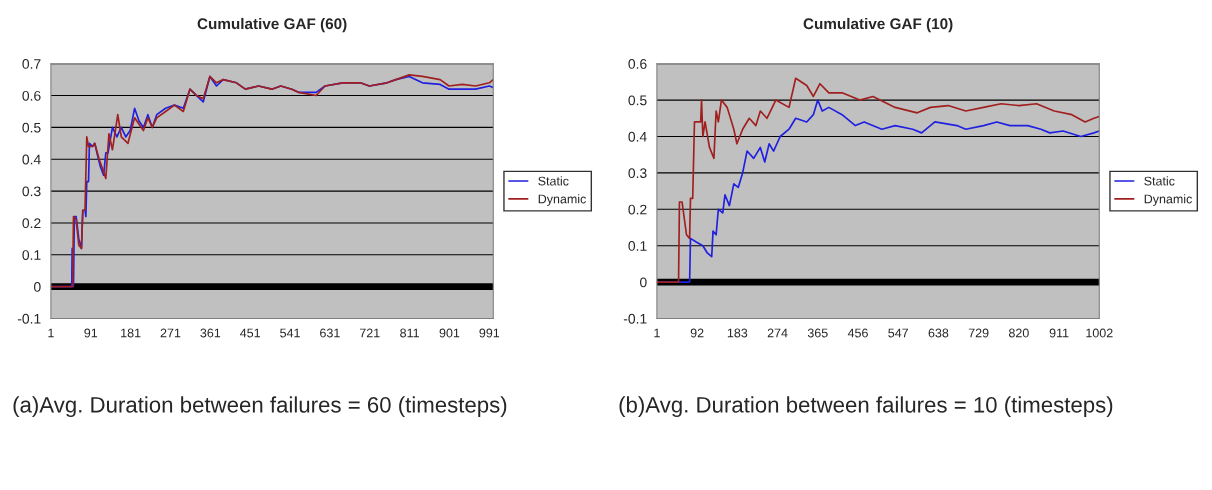 Image resolution: width=1212 pixels, height=490 pixels. What do you see at coordinates (250, 333) in the screenshot?
I see `x-tick-label: 451` at bounding box center [250, 333].